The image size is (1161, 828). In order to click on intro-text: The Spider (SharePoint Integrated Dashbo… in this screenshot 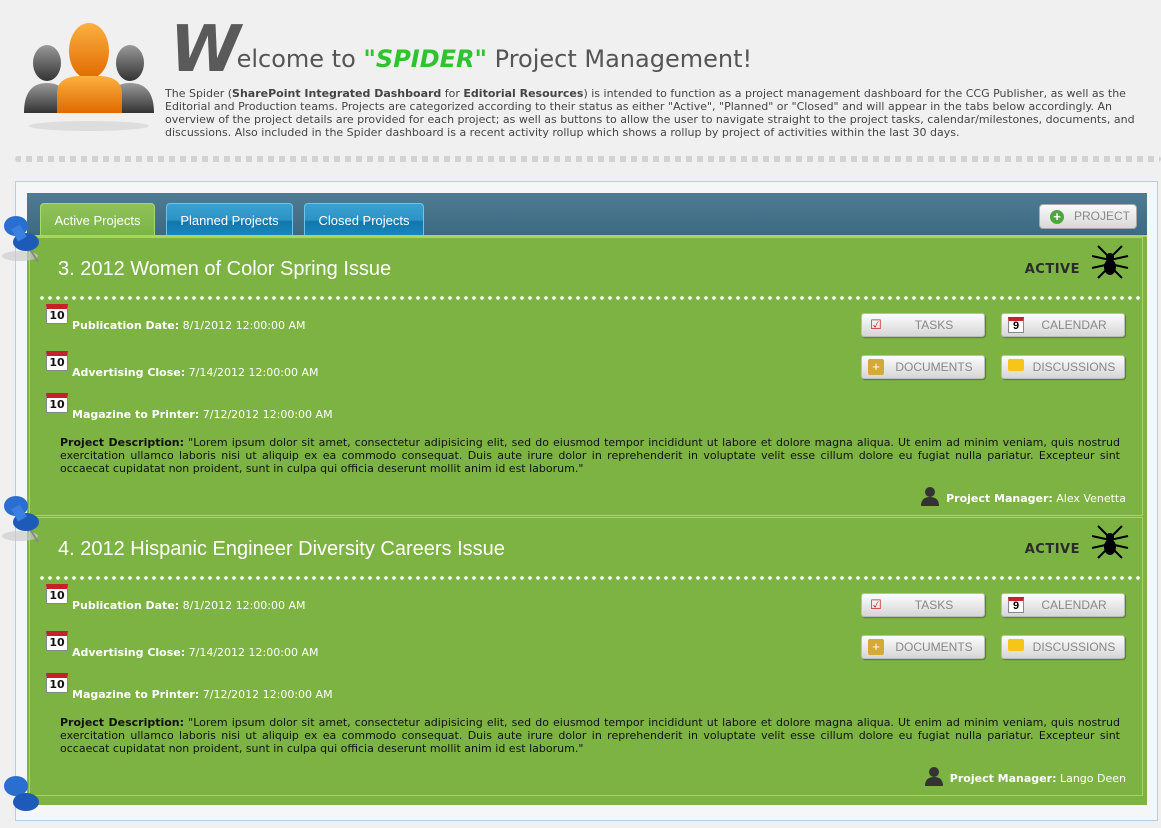, I will do `click(660, 113)`.